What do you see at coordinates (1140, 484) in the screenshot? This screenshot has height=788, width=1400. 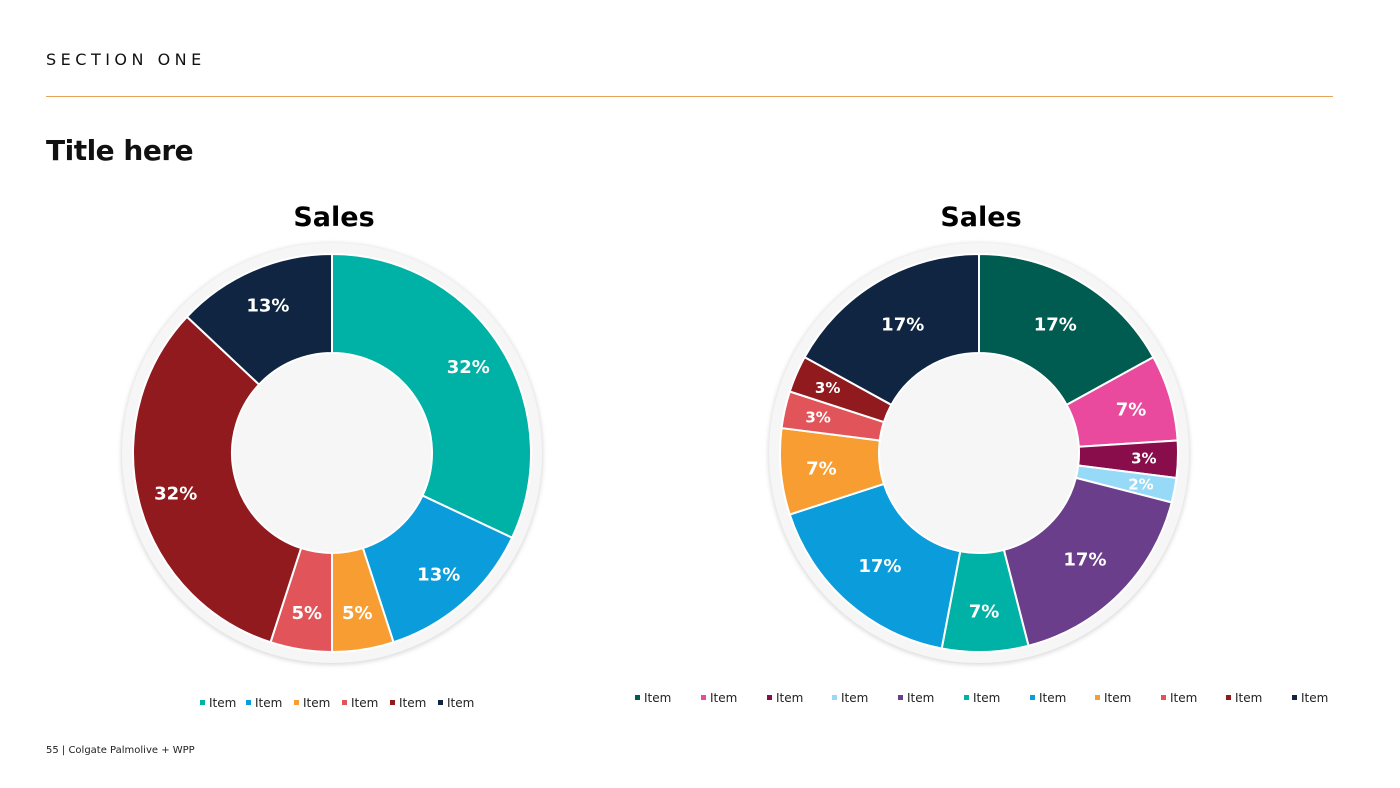 I see `slice-label: 2%` at bounding box center [1140, 484].